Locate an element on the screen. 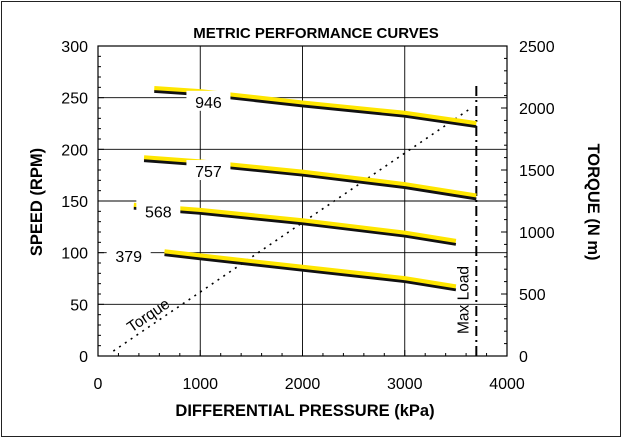 The image size is (624, 440). y2-tick-label: 1500 is located at coordinates (537, 171).